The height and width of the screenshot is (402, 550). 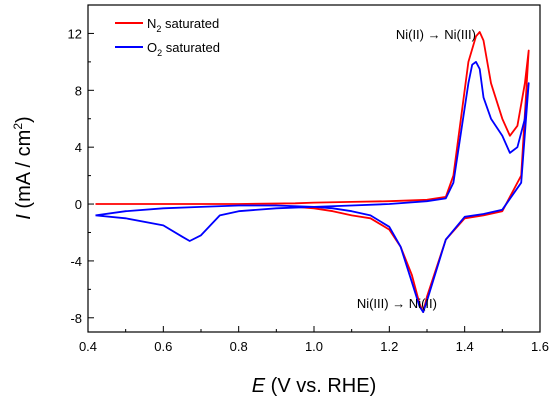 What do you see at coordinates (436, 34) in the screenshot?
I see `annotation-oxidation: Ni(II) → Ni(III)` at bounding box center [436, 34].